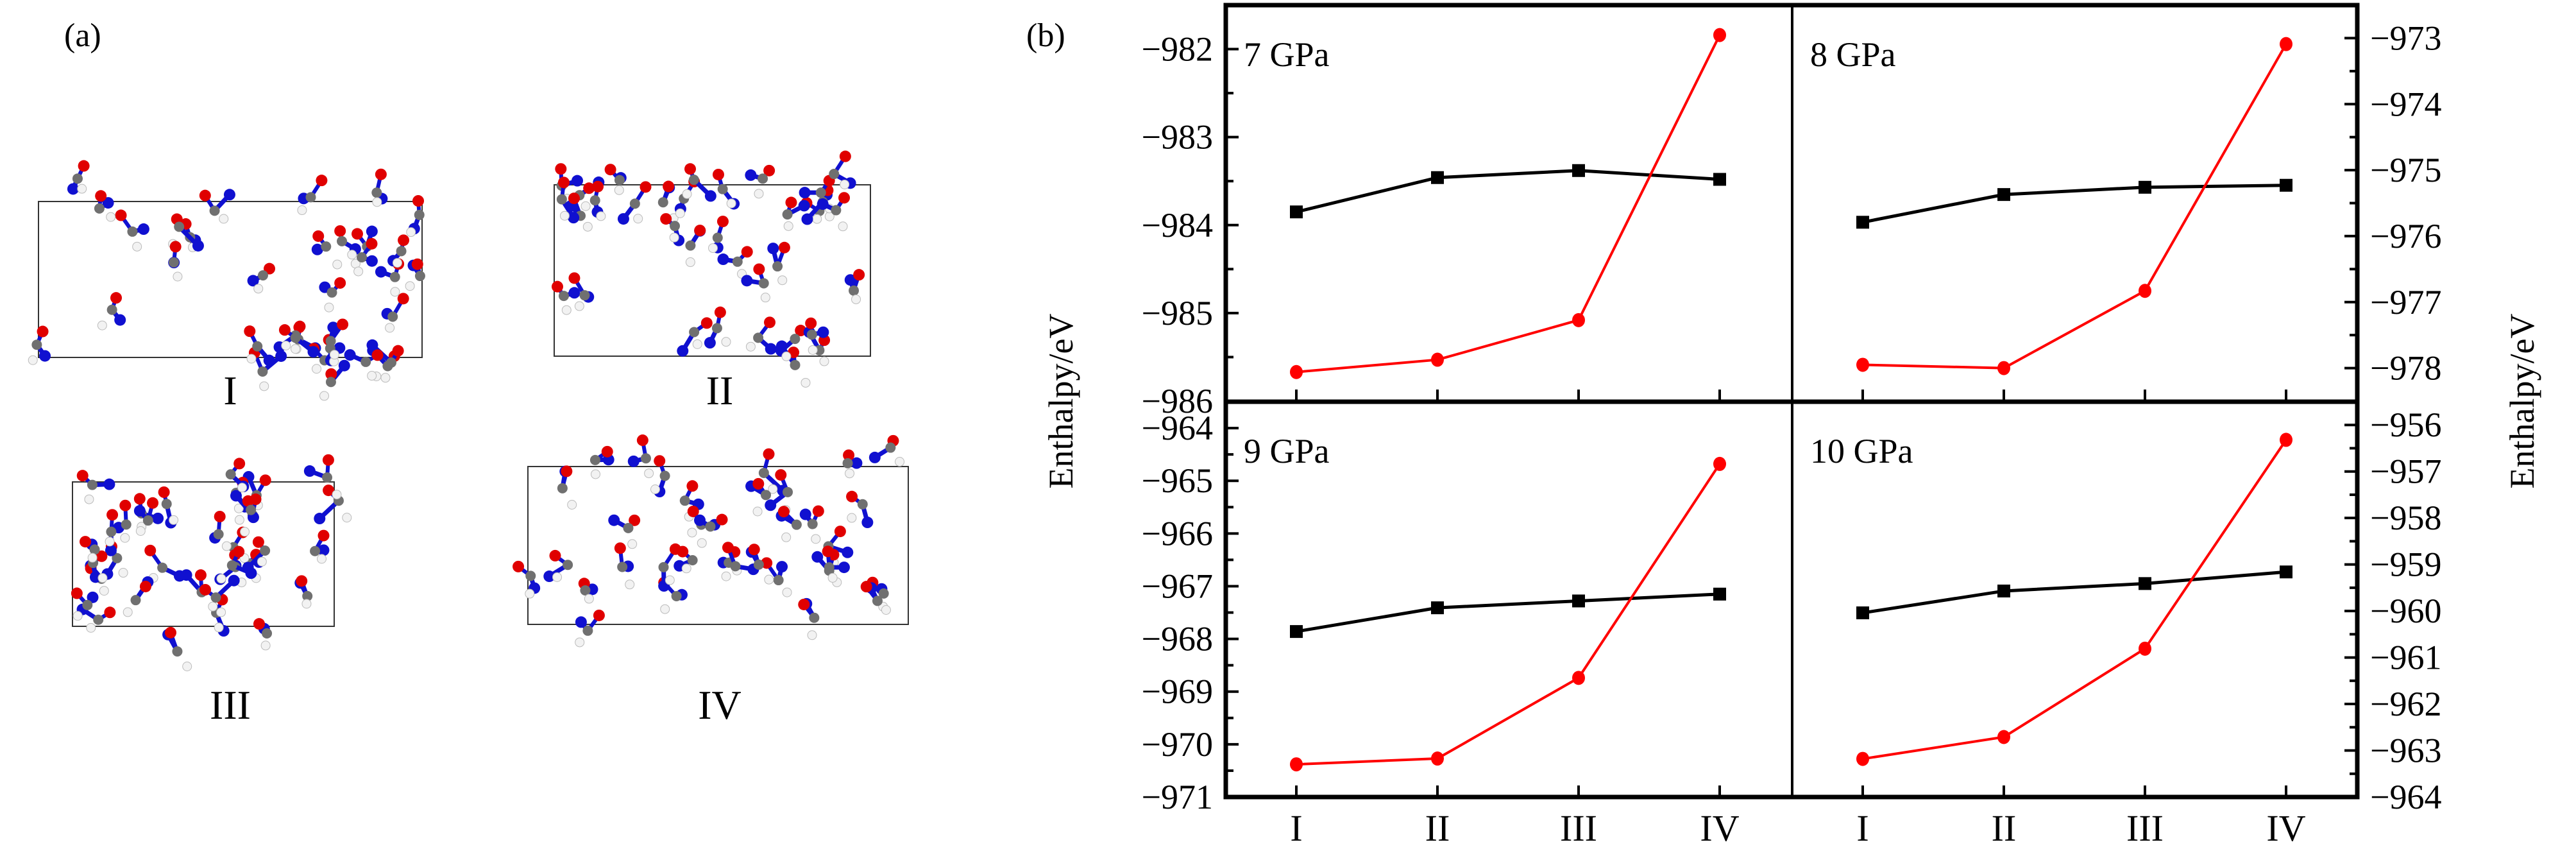 The width and height of the screenshot is (2576, 849). What do you see at coordinates (1177, 401) in the screenshot?
I see `y-tick-label: −986` at bounding box center [1177, 401].